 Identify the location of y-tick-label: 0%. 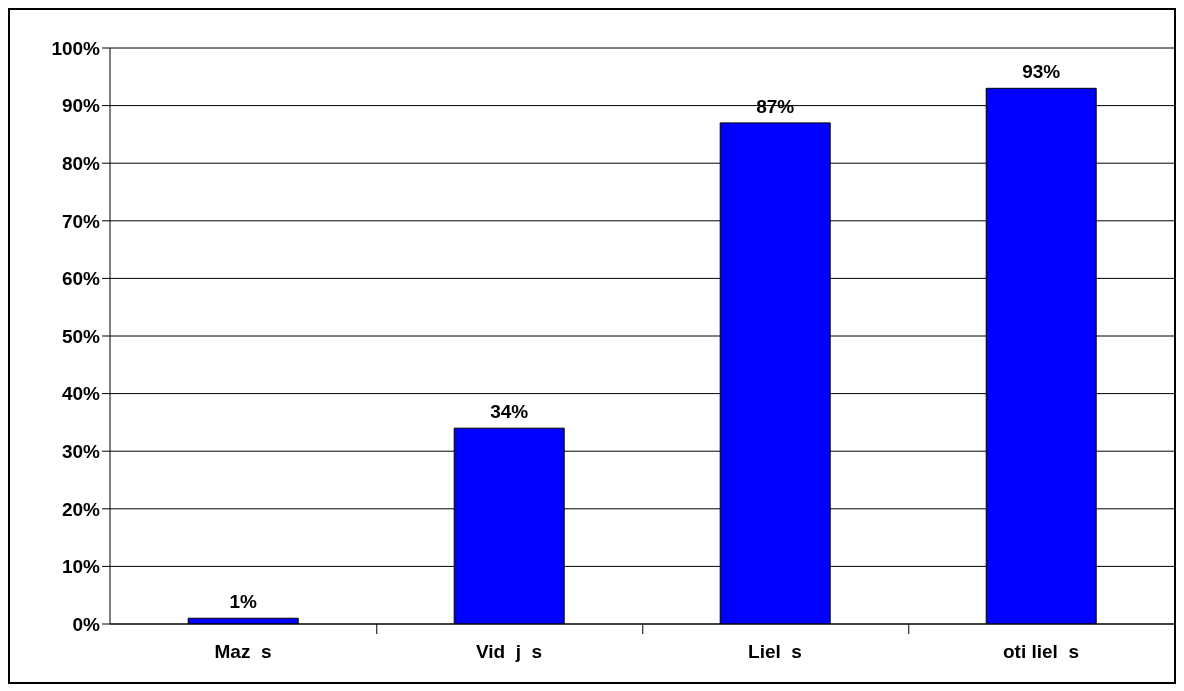
(86, 624).